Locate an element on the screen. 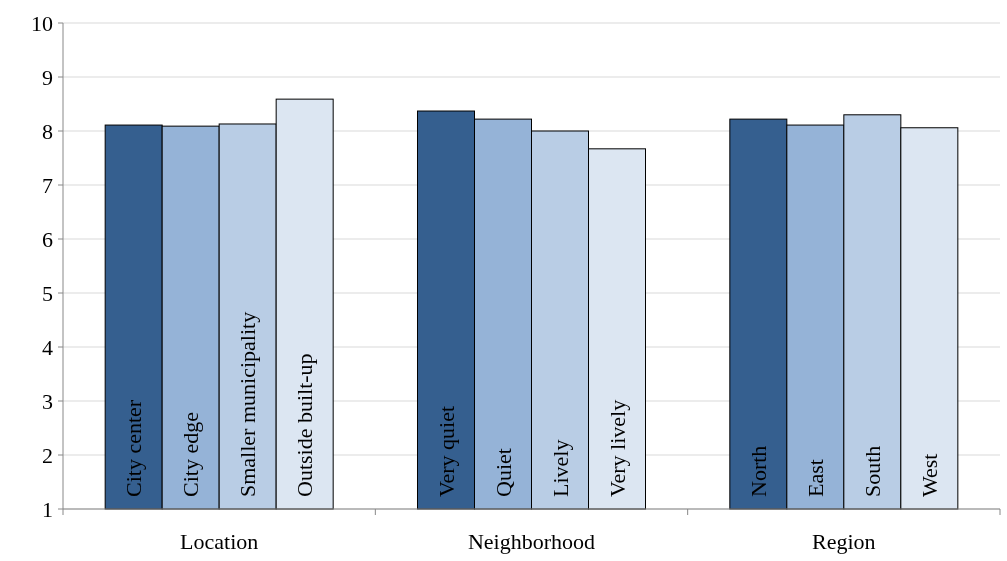  x-tick-label: Lively is located at coordinates (560, 468).